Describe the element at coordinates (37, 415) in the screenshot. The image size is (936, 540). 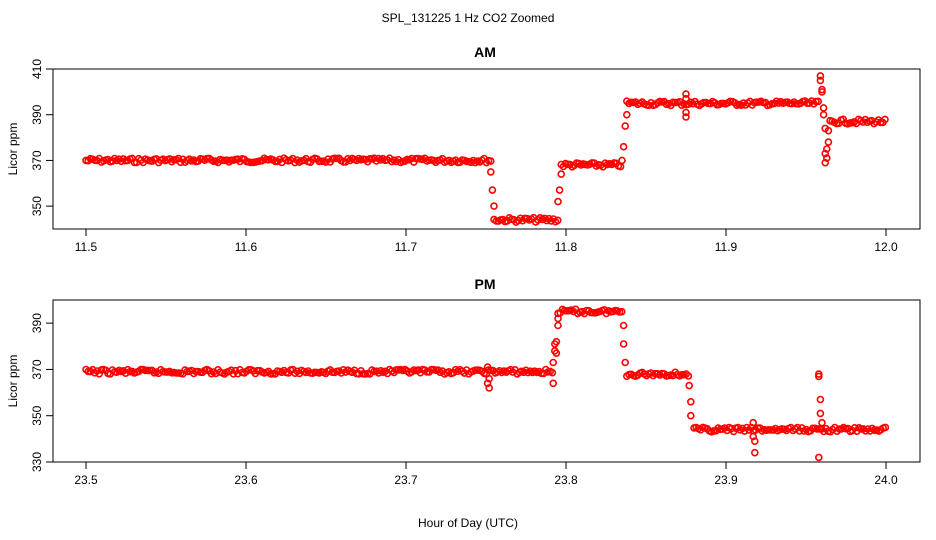
I see `pm-y-tick-label: 350` at that location.